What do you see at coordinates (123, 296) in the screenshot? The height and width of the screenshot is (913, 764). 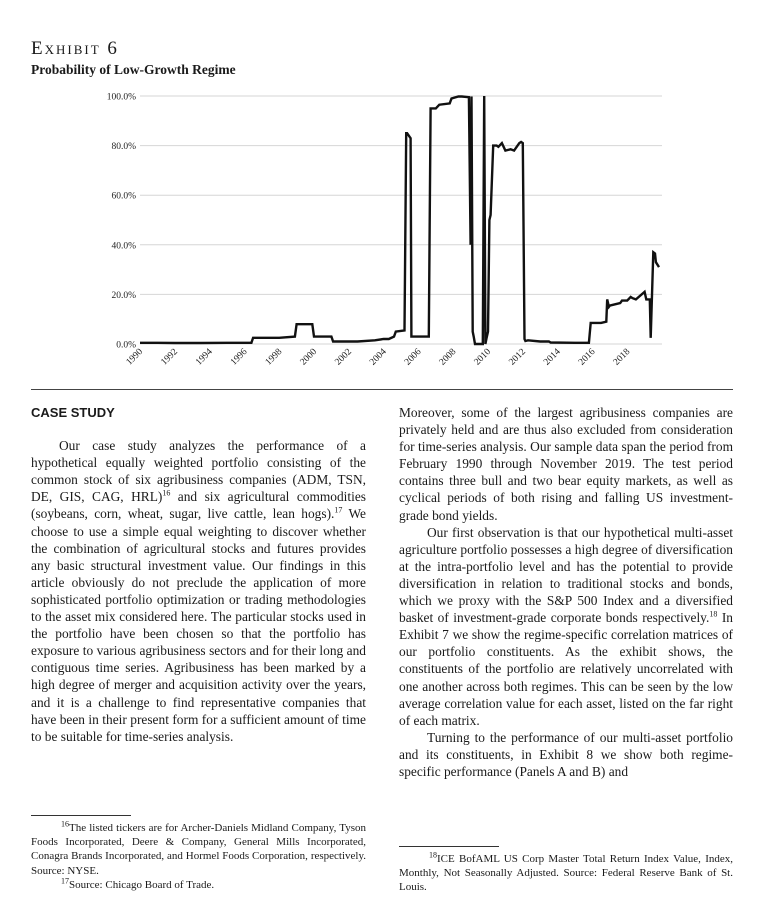 I see `y-tick-label: 20.0%` at bounding box center [123, 296].